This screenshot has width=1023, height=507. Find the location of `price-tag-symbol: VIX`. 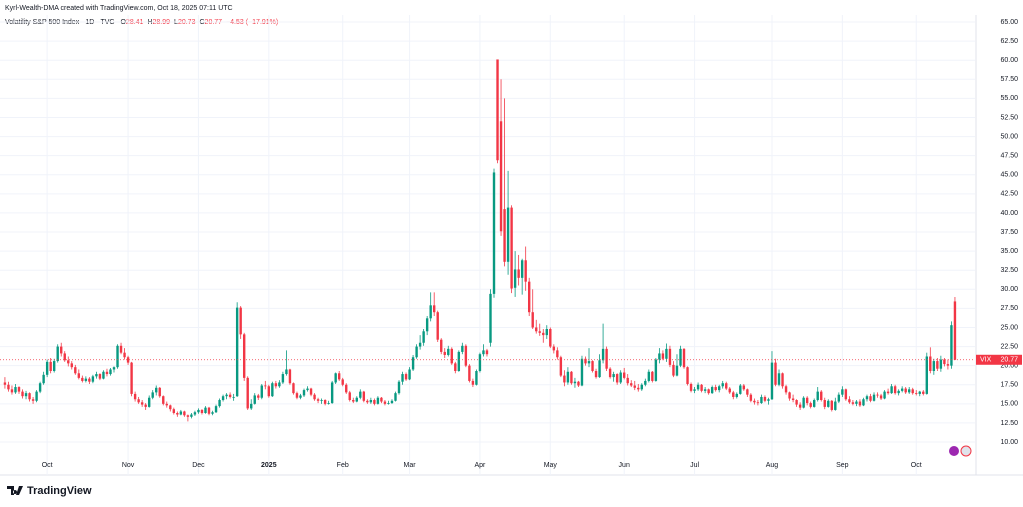

price-tag-symbol: VIX is located at coordinates (986, 360).